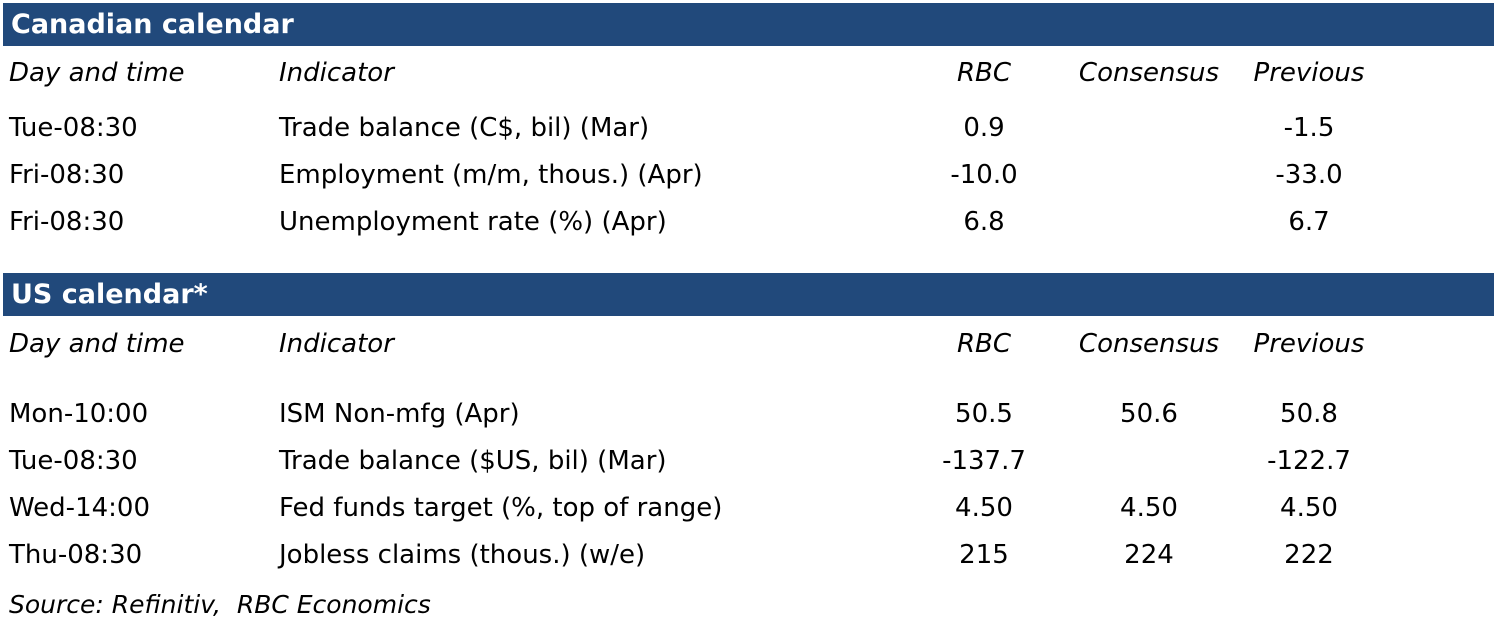  What do you see at coordinates (76, 554) in the screenshot?
I see `cell-day-time: Thu-08:30` at bounding box center [76, 554].